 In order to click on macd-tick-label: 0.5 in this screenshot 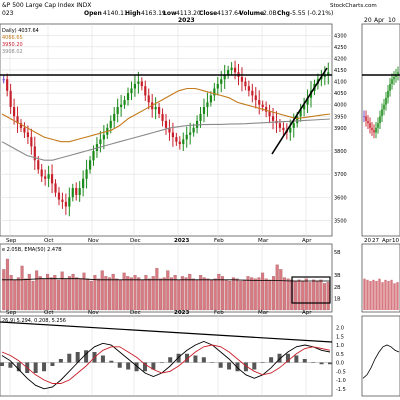, I will do `click(340, 355)`.